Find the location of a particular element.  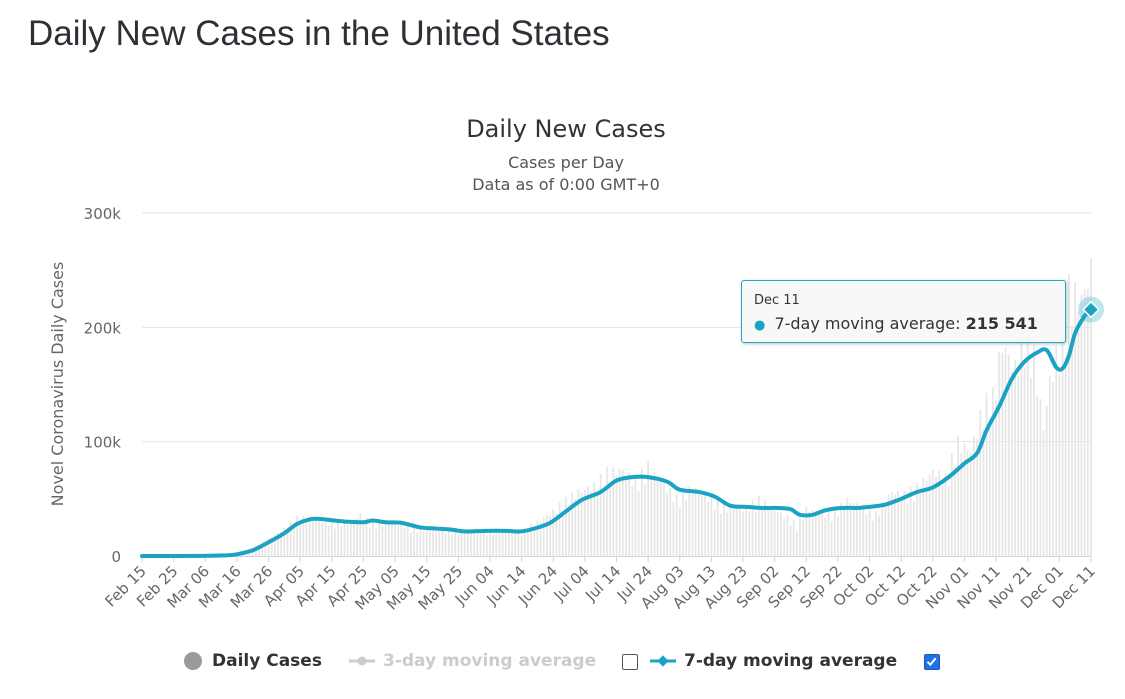

page-title: Daily New Cases in the United States is located at coordinates (319, 33).